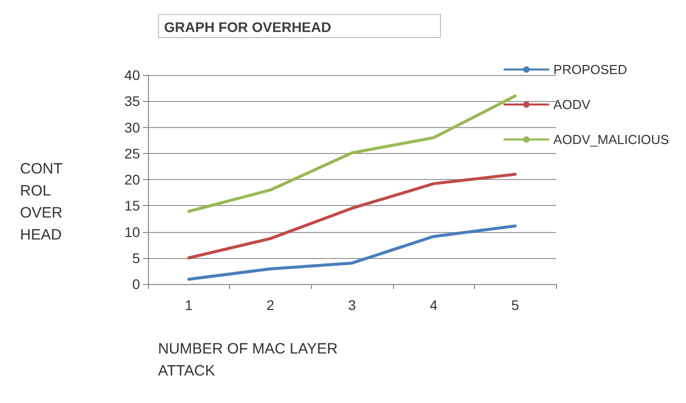  I want to click on y-tick-label: 40, so click(132, 75).